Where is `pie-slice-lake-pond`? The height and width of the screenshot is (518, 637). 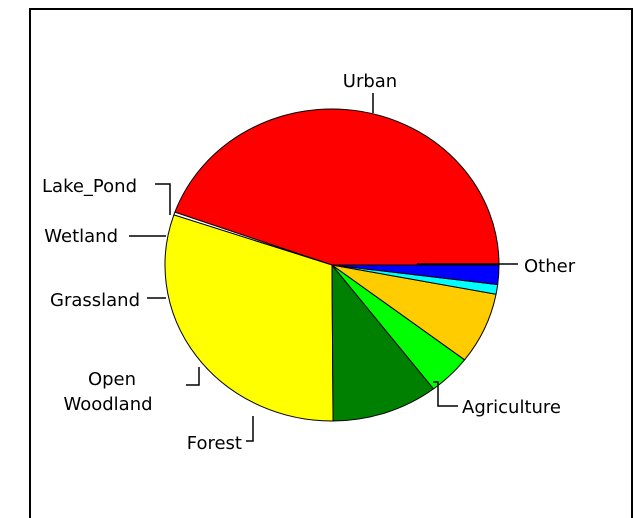 pie-slice-lake-pond is located at coordinates (415, 275).